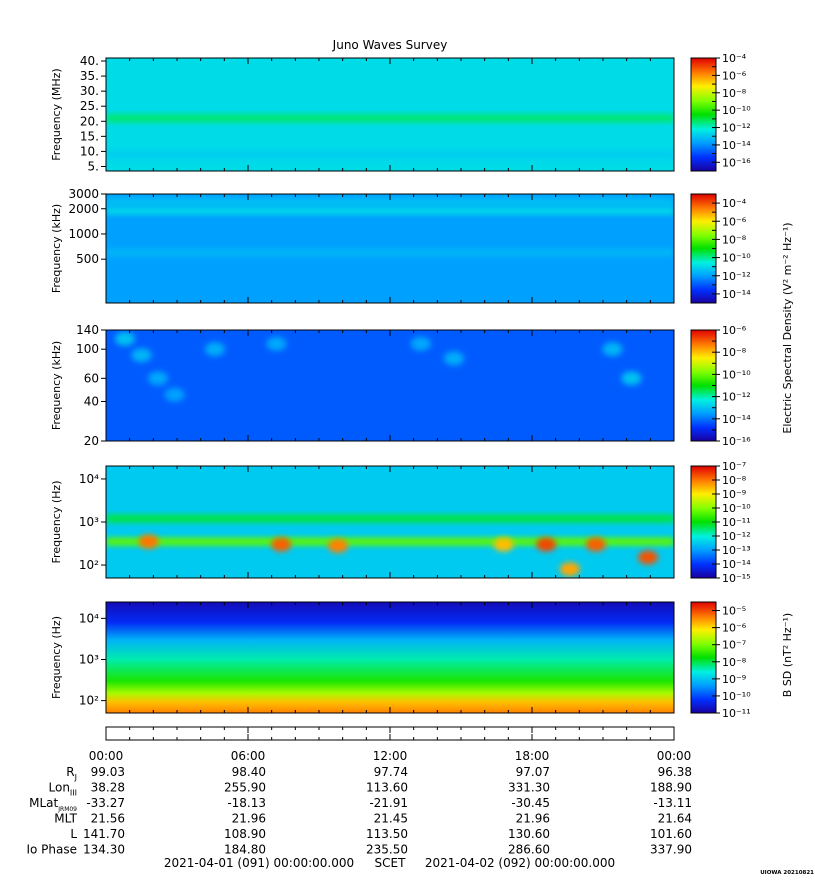  Describe the element at coordinates (787, 873) in the screenshot. I see `footer-stamp: UIOWA 20210821` at that location.